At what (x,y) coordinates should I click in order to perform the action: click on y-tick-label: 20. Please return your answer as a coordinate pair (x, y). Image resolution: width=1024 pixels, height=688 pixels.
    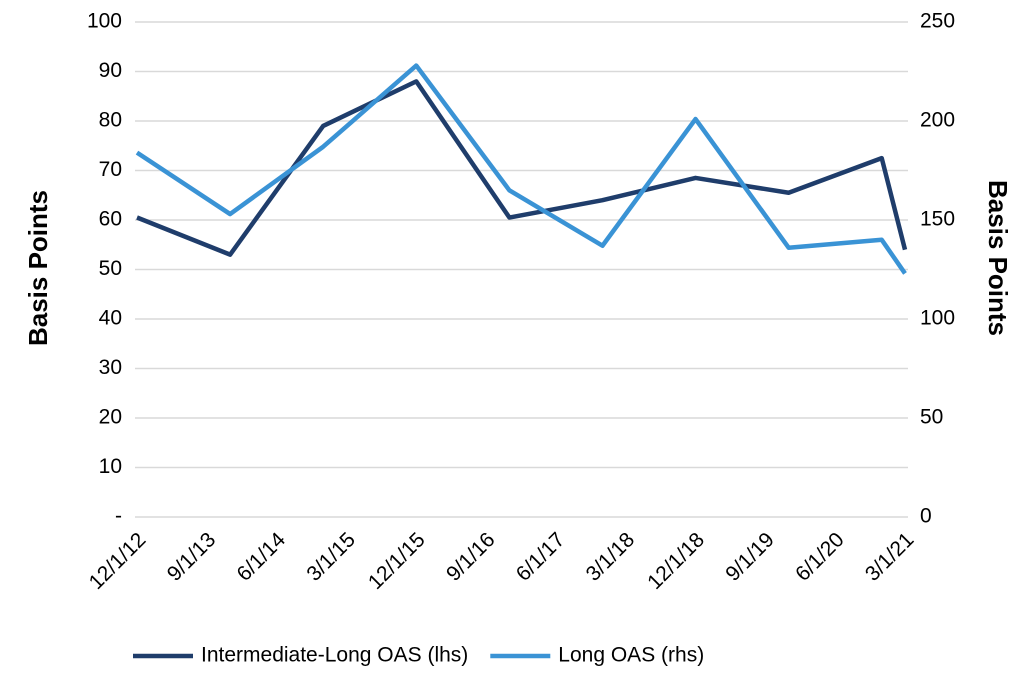
    Looking at the image, I should click on (110, 417).